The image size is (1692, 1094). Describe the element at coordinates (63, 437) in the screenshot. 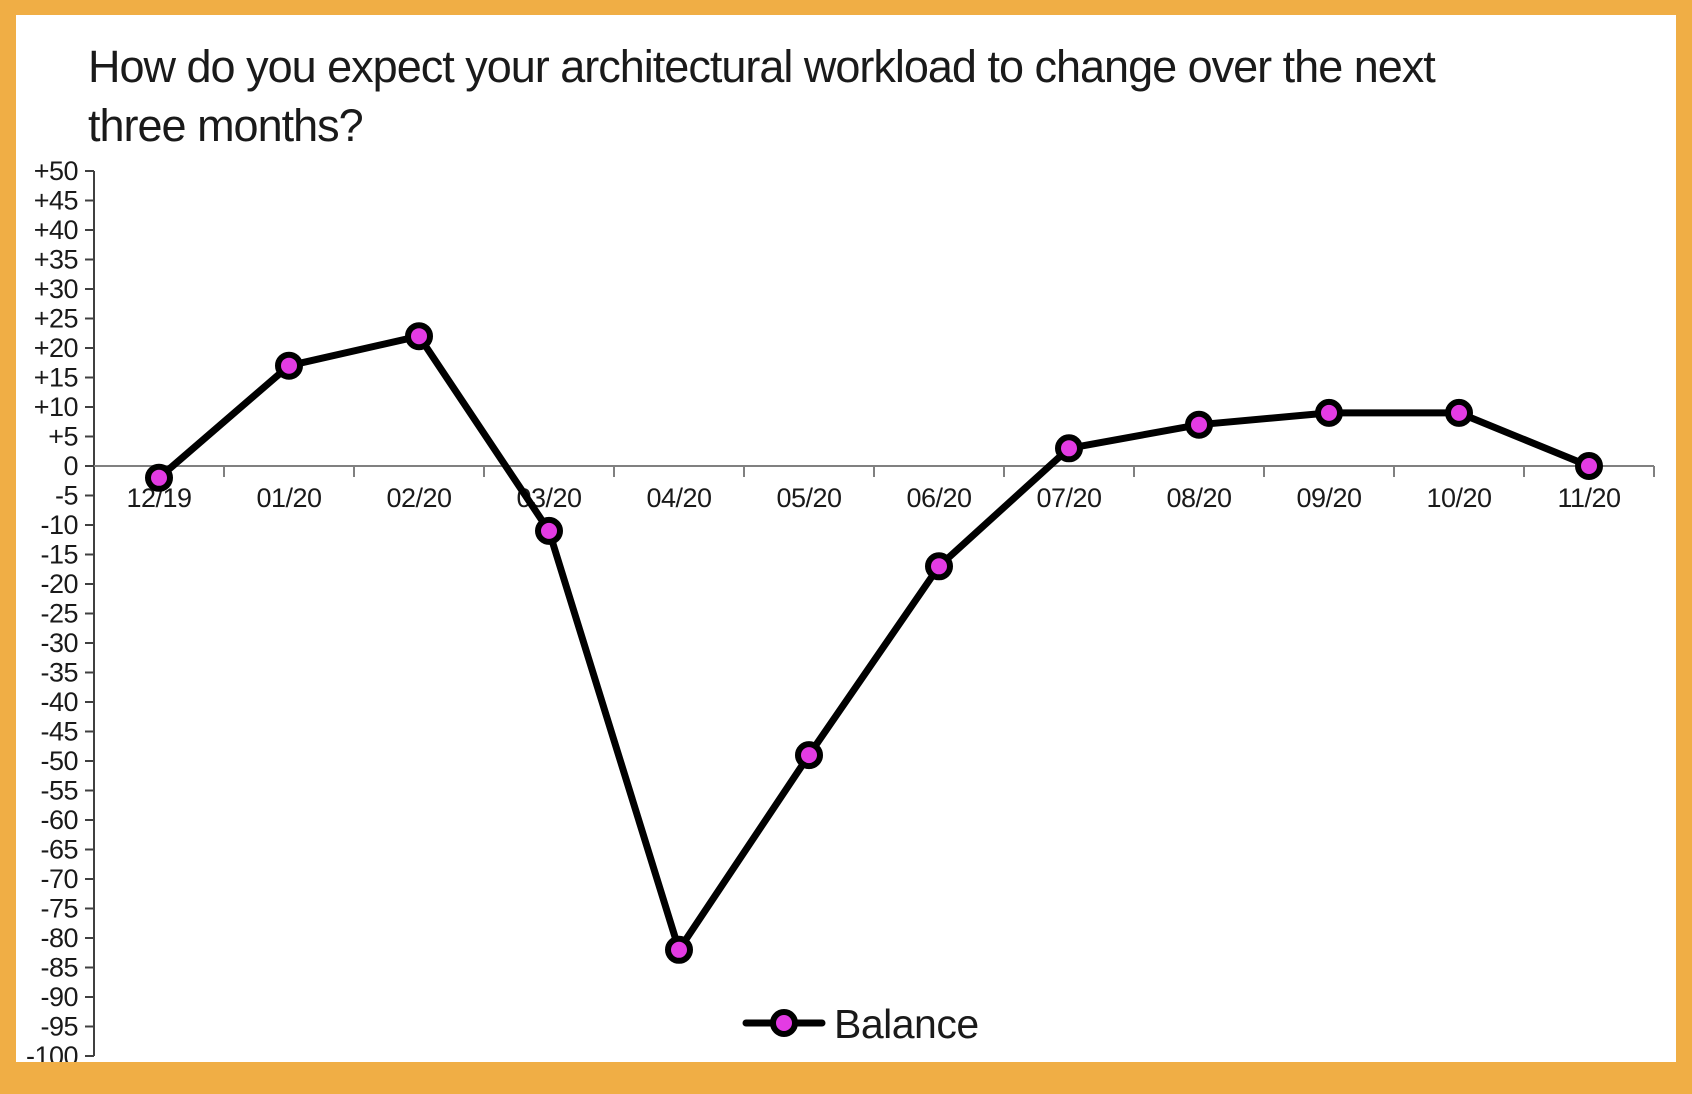

I see `y-axis-label: +5` at that location.